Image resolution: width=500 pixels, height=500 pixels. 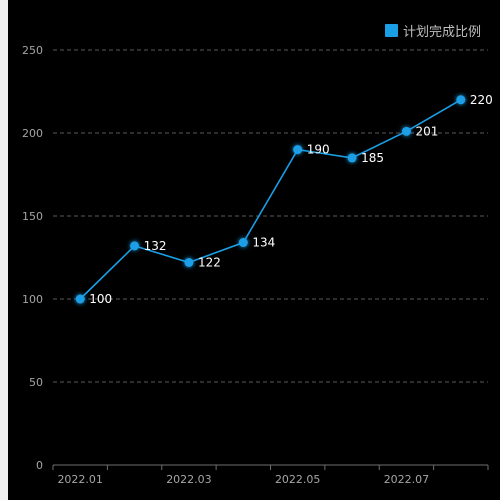 What do you see at coordinates (32, 216) in the screenshot?
I see `y-tick-label: 150` at bounding box center [32, 216].